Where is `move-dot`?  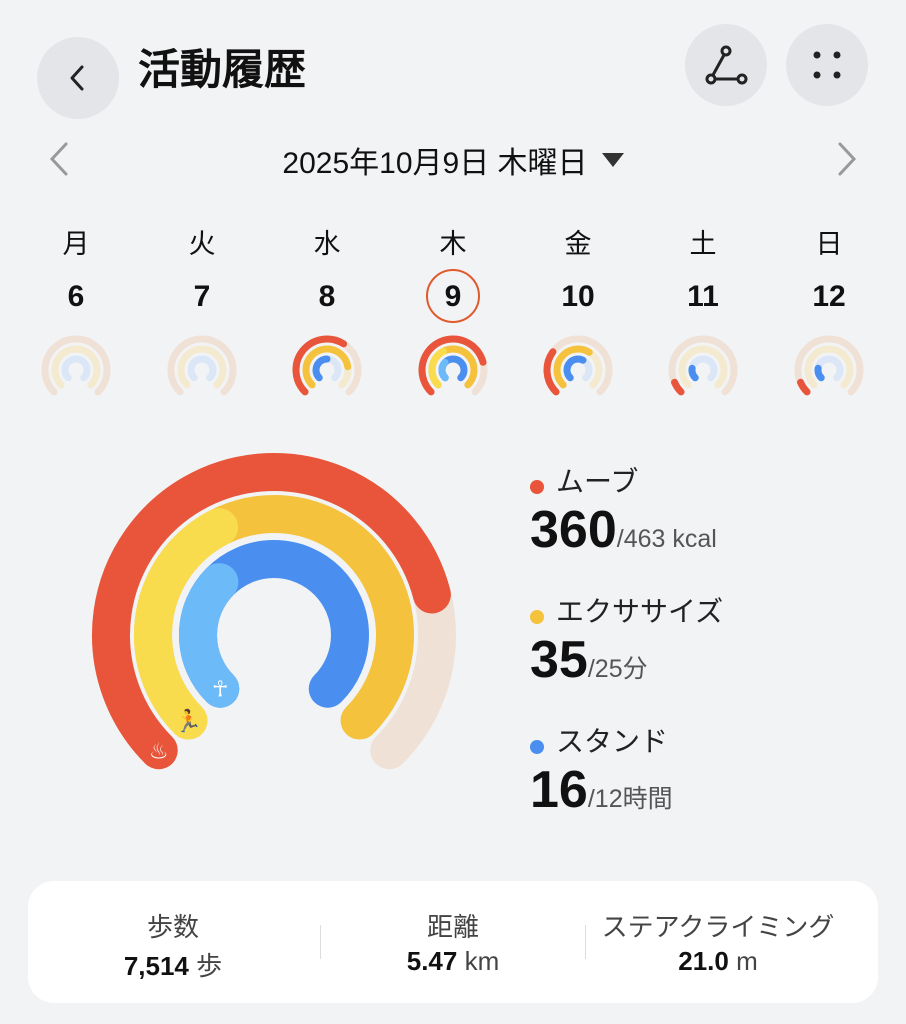
move-dot is located at coordinates (537, 486).